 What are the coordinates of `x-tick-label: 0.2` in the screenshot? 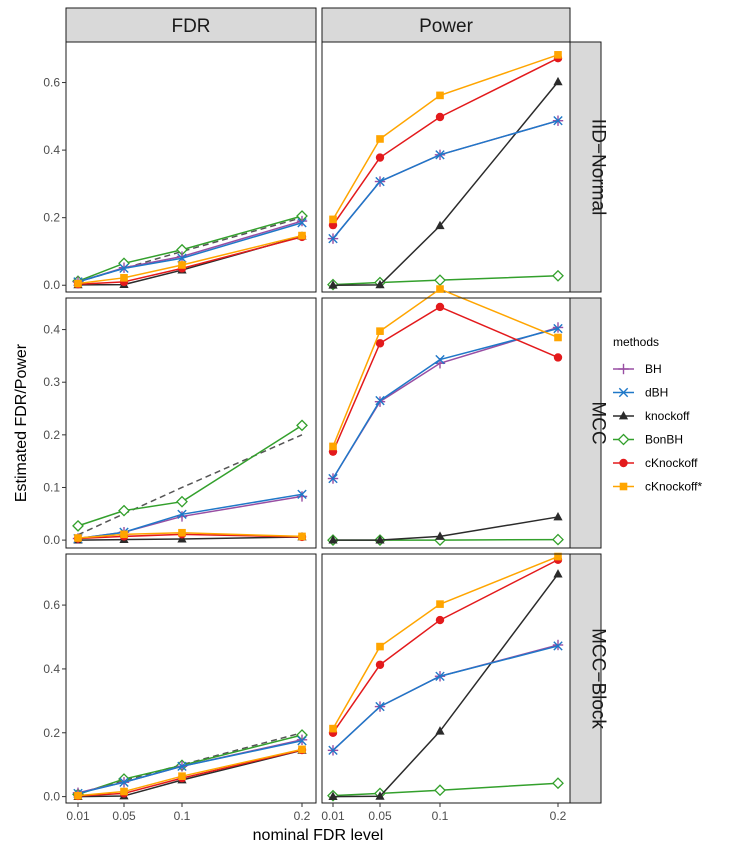 It's located at (558, 816).